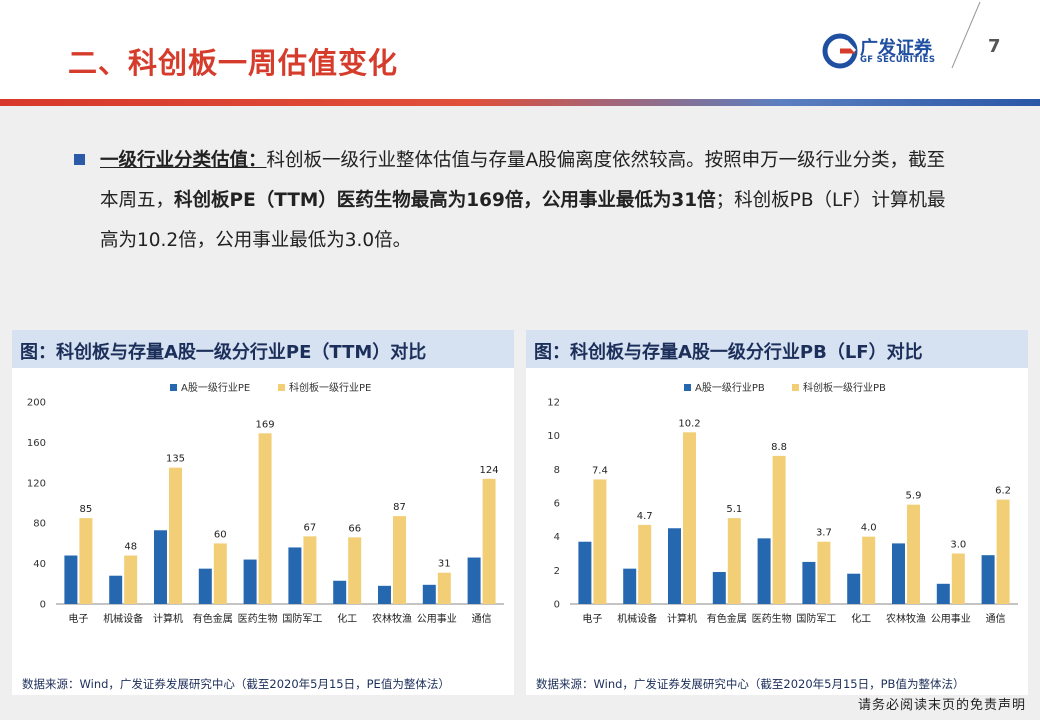 Image resolution: width=1040 pixels, height=720 pixels. I want to click on data-label: 3.7, so click(824, 533).